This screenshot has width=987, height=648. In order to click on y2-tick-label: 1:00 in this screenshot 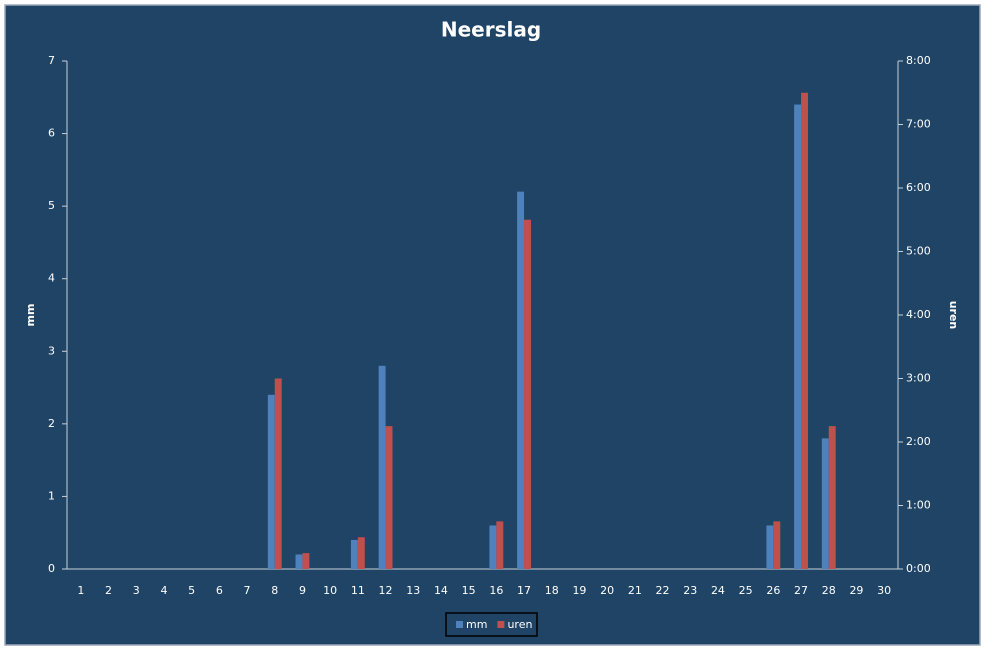, I will do `click(918, 505)`.